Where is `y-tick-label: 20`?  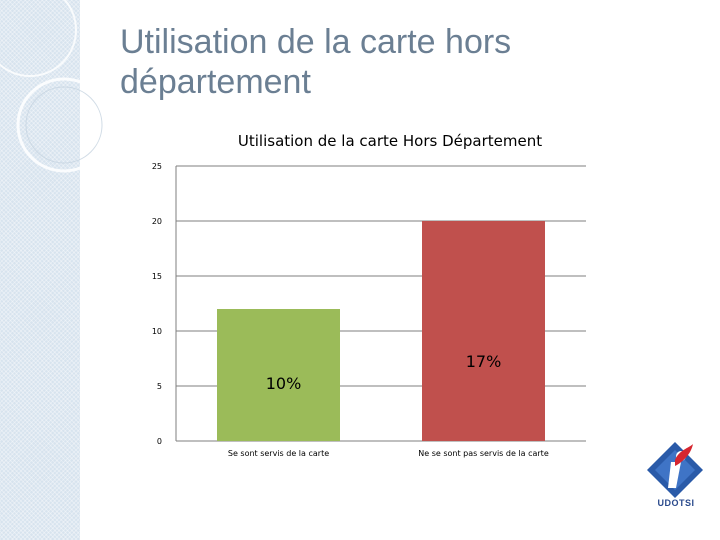
y-tick-label: 20 is located at coordinates (157, 221).